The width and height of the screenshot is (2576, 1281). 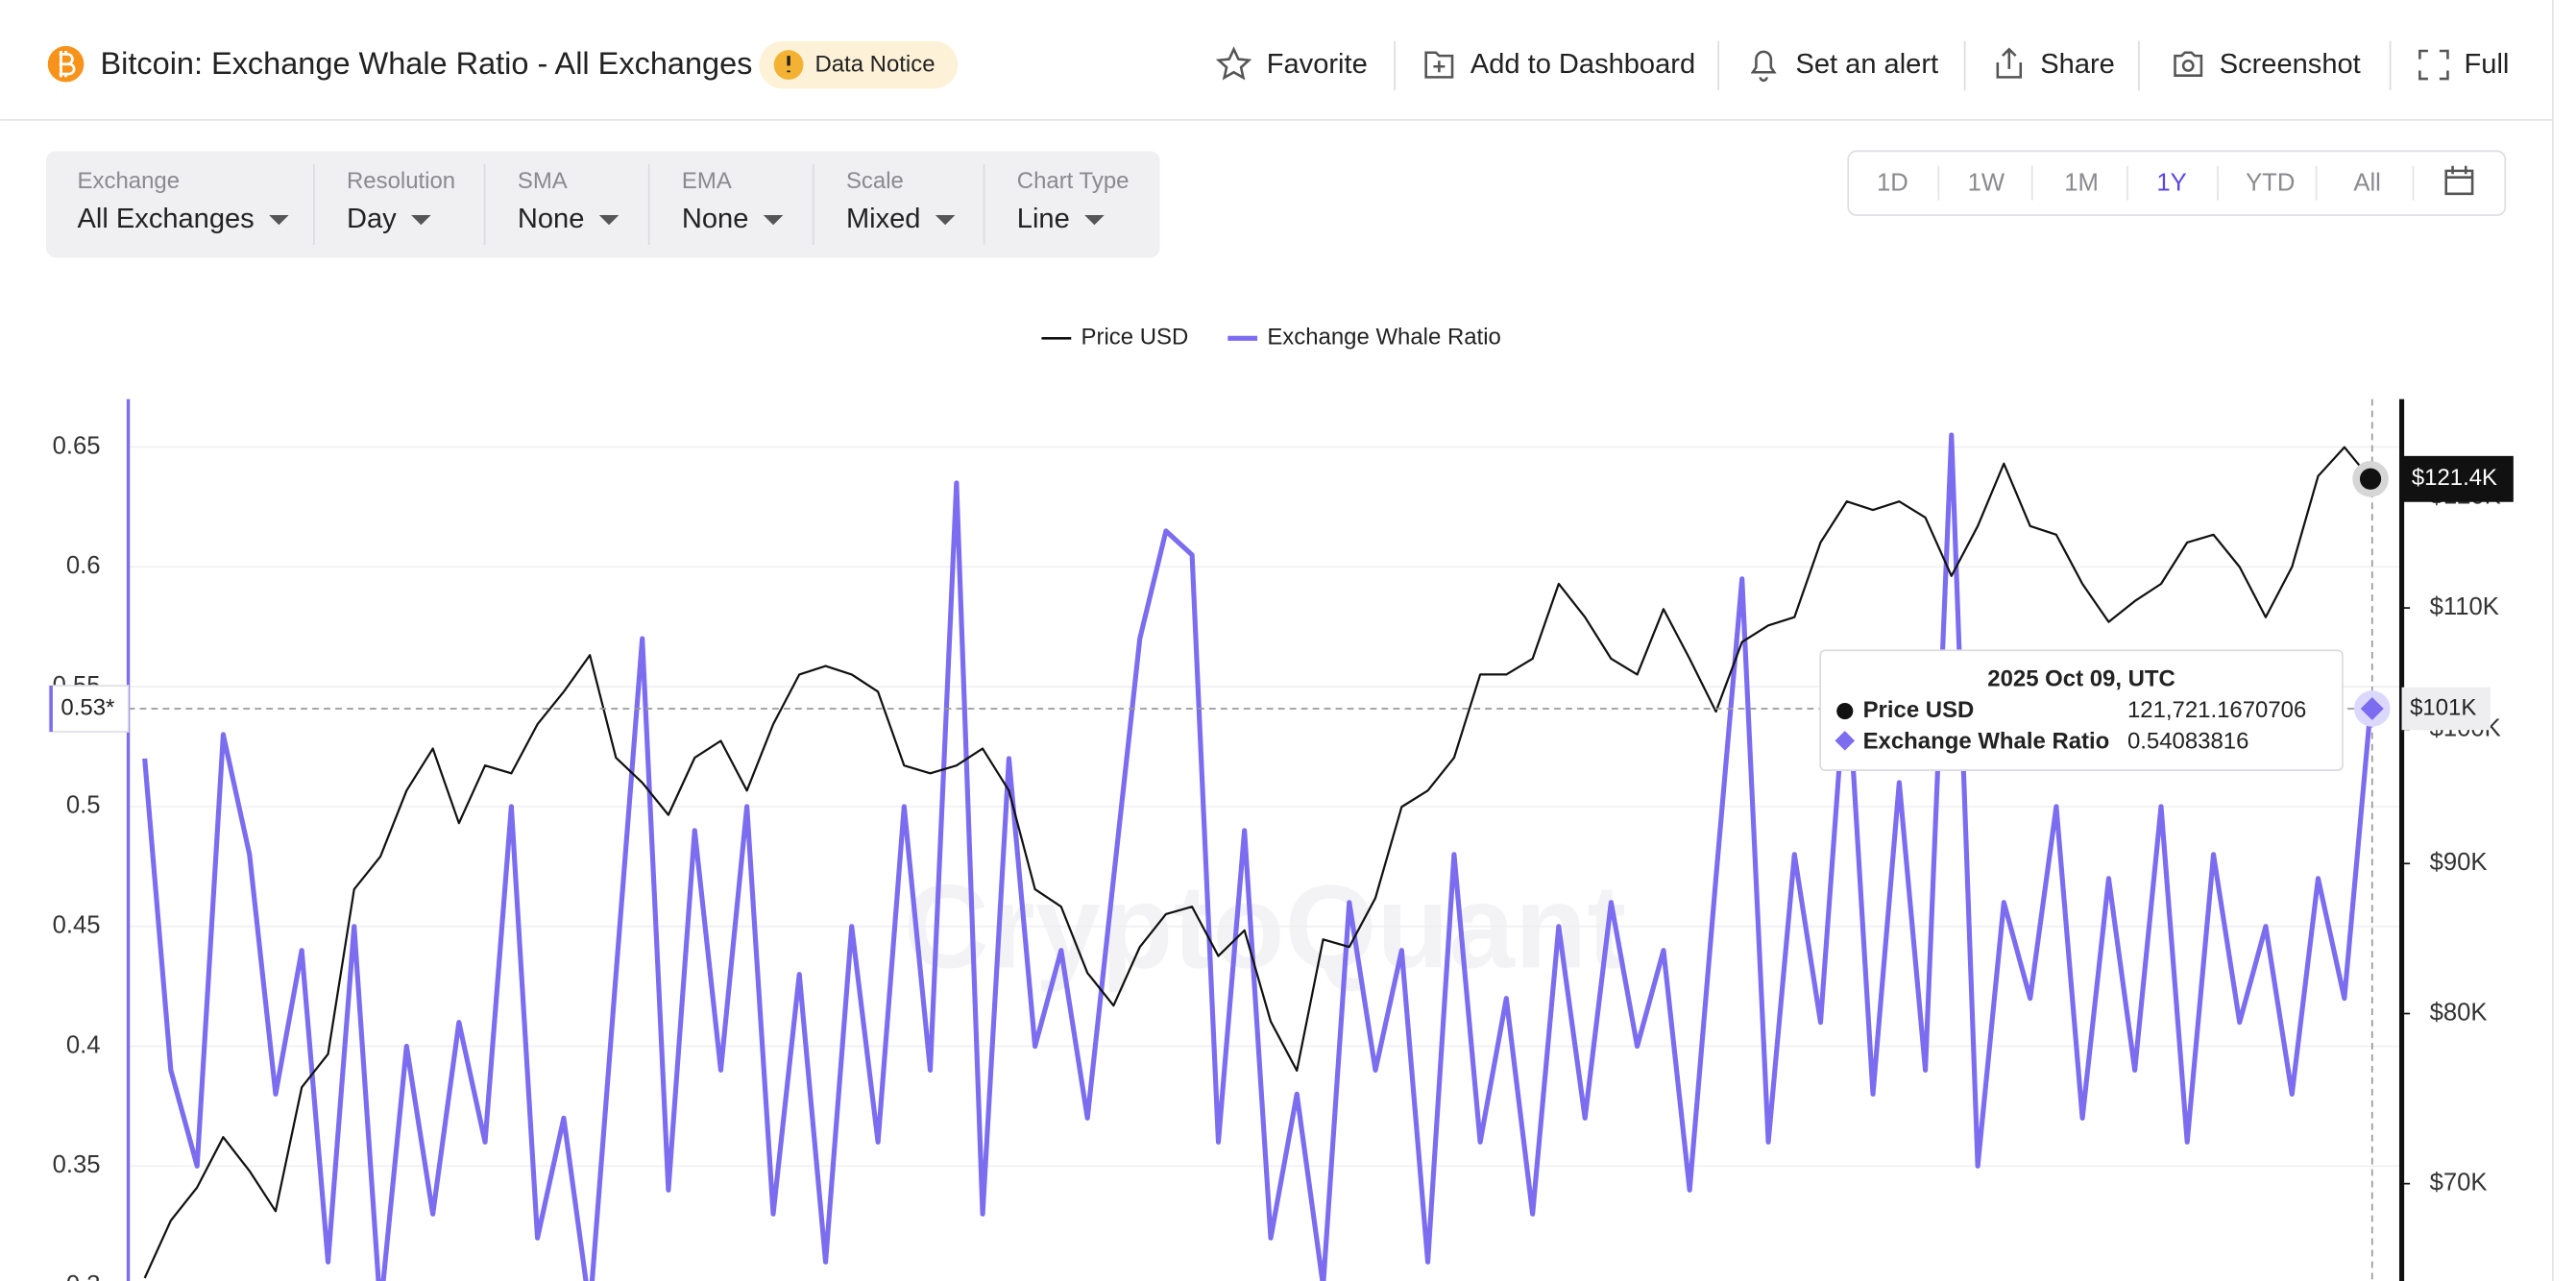 What do you see at coordinates (1265, 927) in the screenshot?
I see `watermark: CryptoQuant` at bounding box center [1265, 927].